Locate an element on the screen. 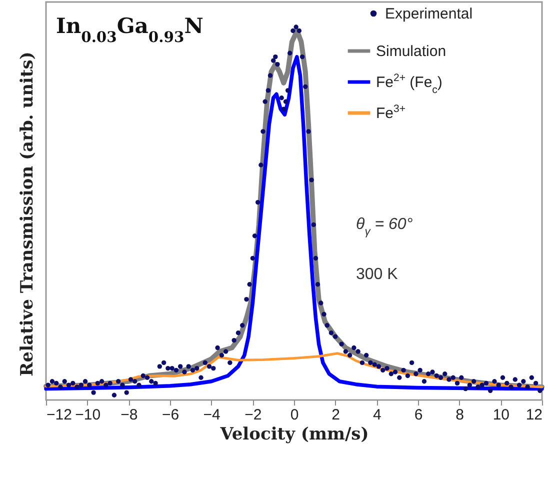 This screenshot has width=551, height=484. x-tick-label: 12 is located at coordinates (534, 415).